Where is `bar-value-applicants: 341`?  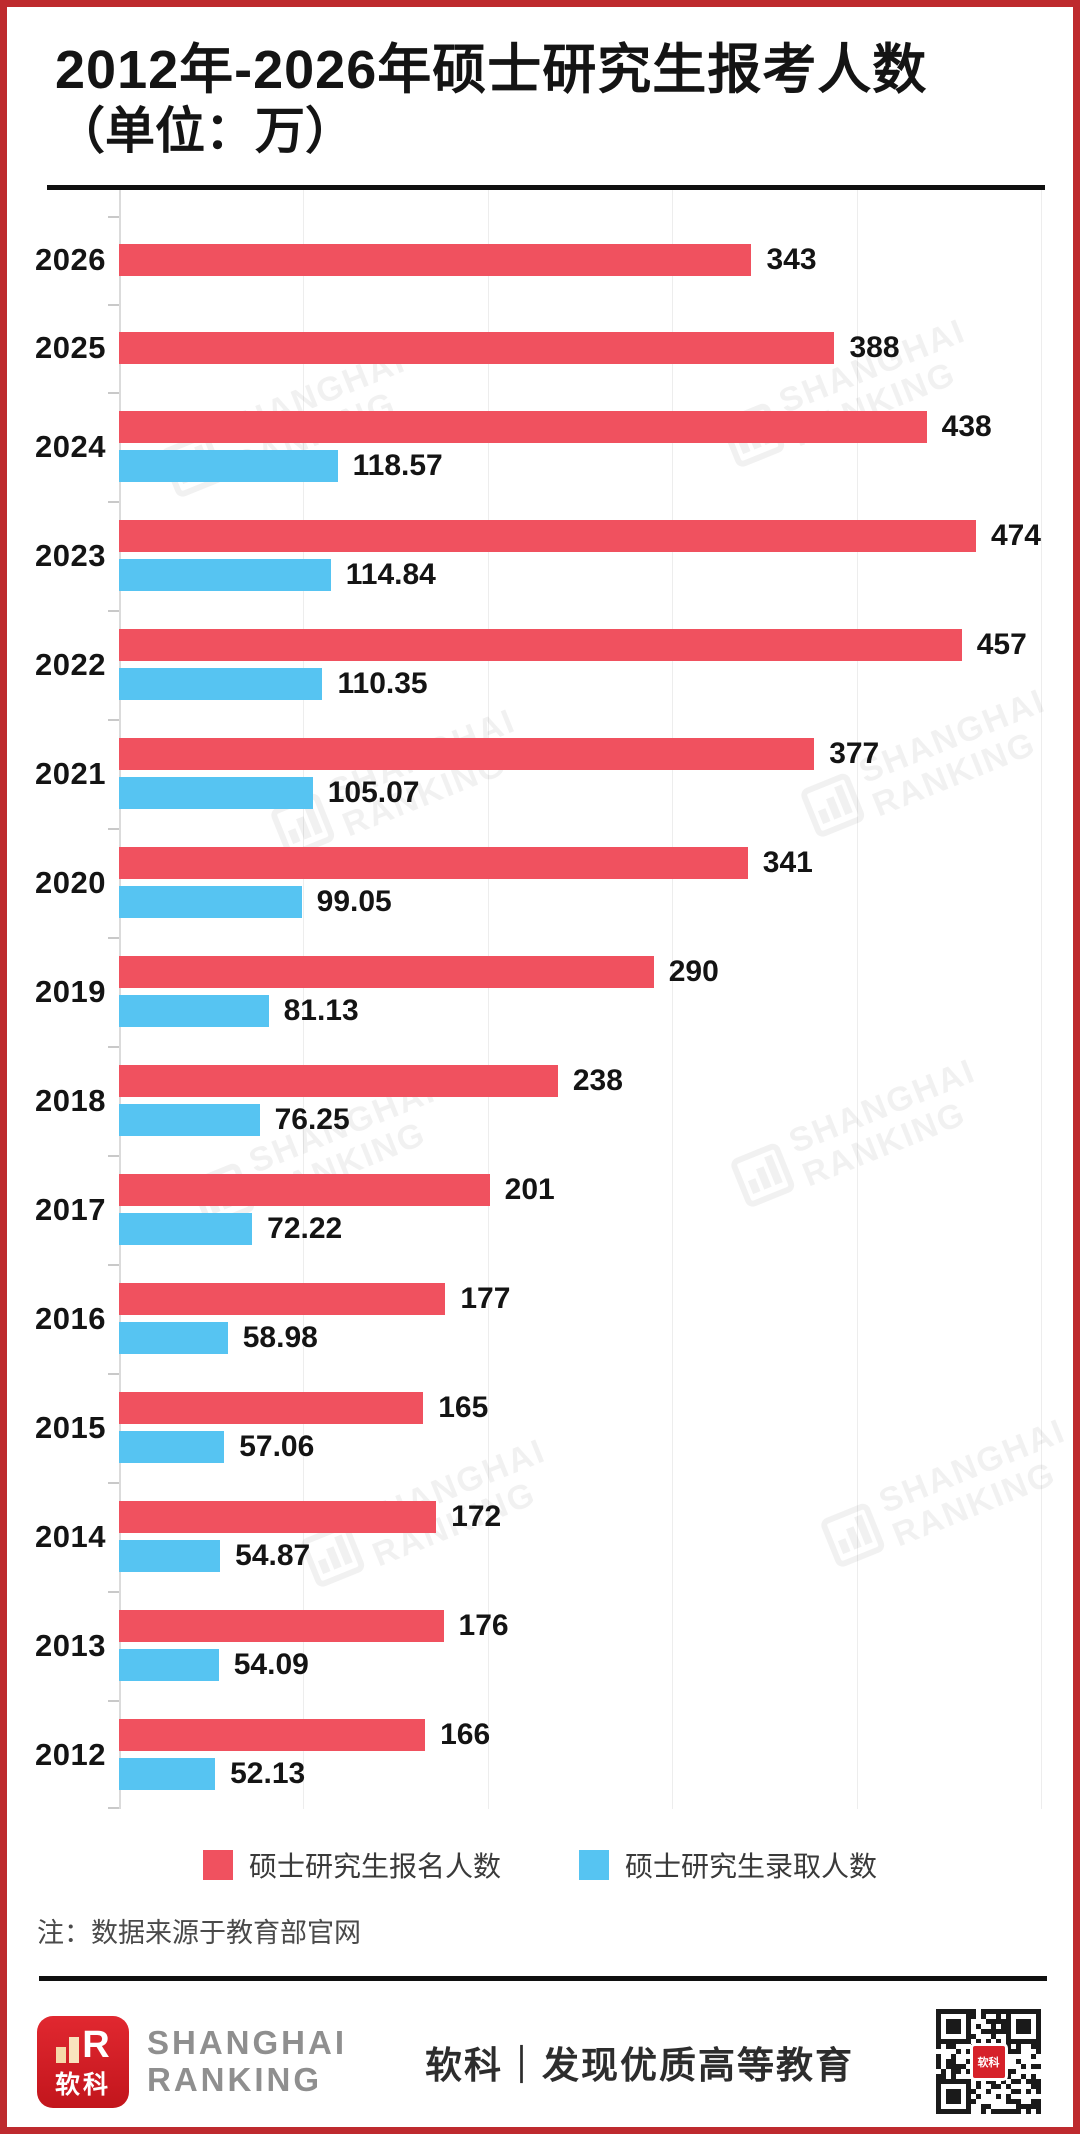
bar-value-applicants: 341 is located at coordinates (787, 863).